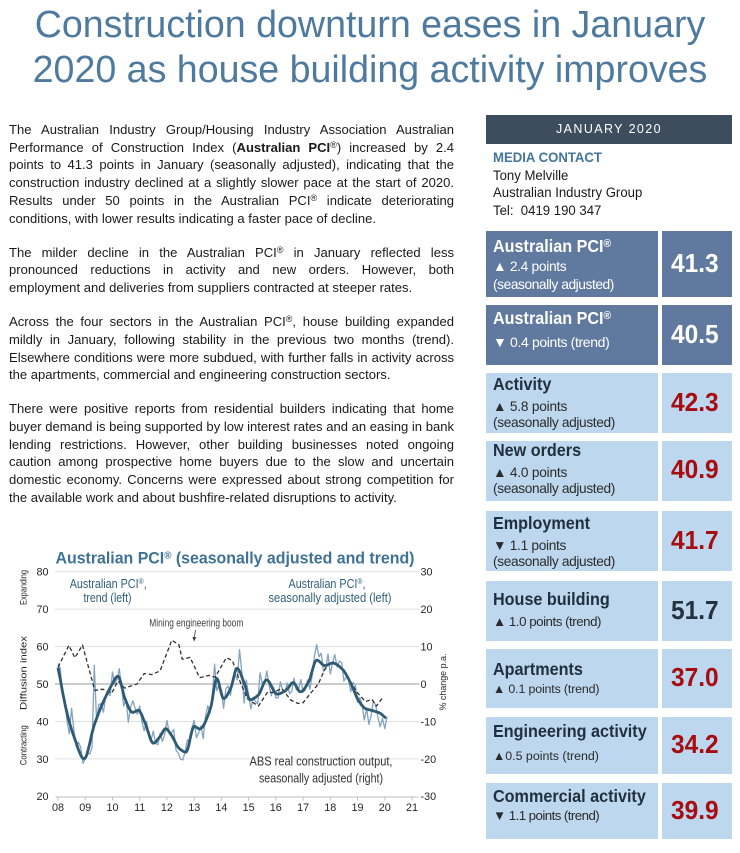  I want to click on svg-text: 12, so click(167, 808).